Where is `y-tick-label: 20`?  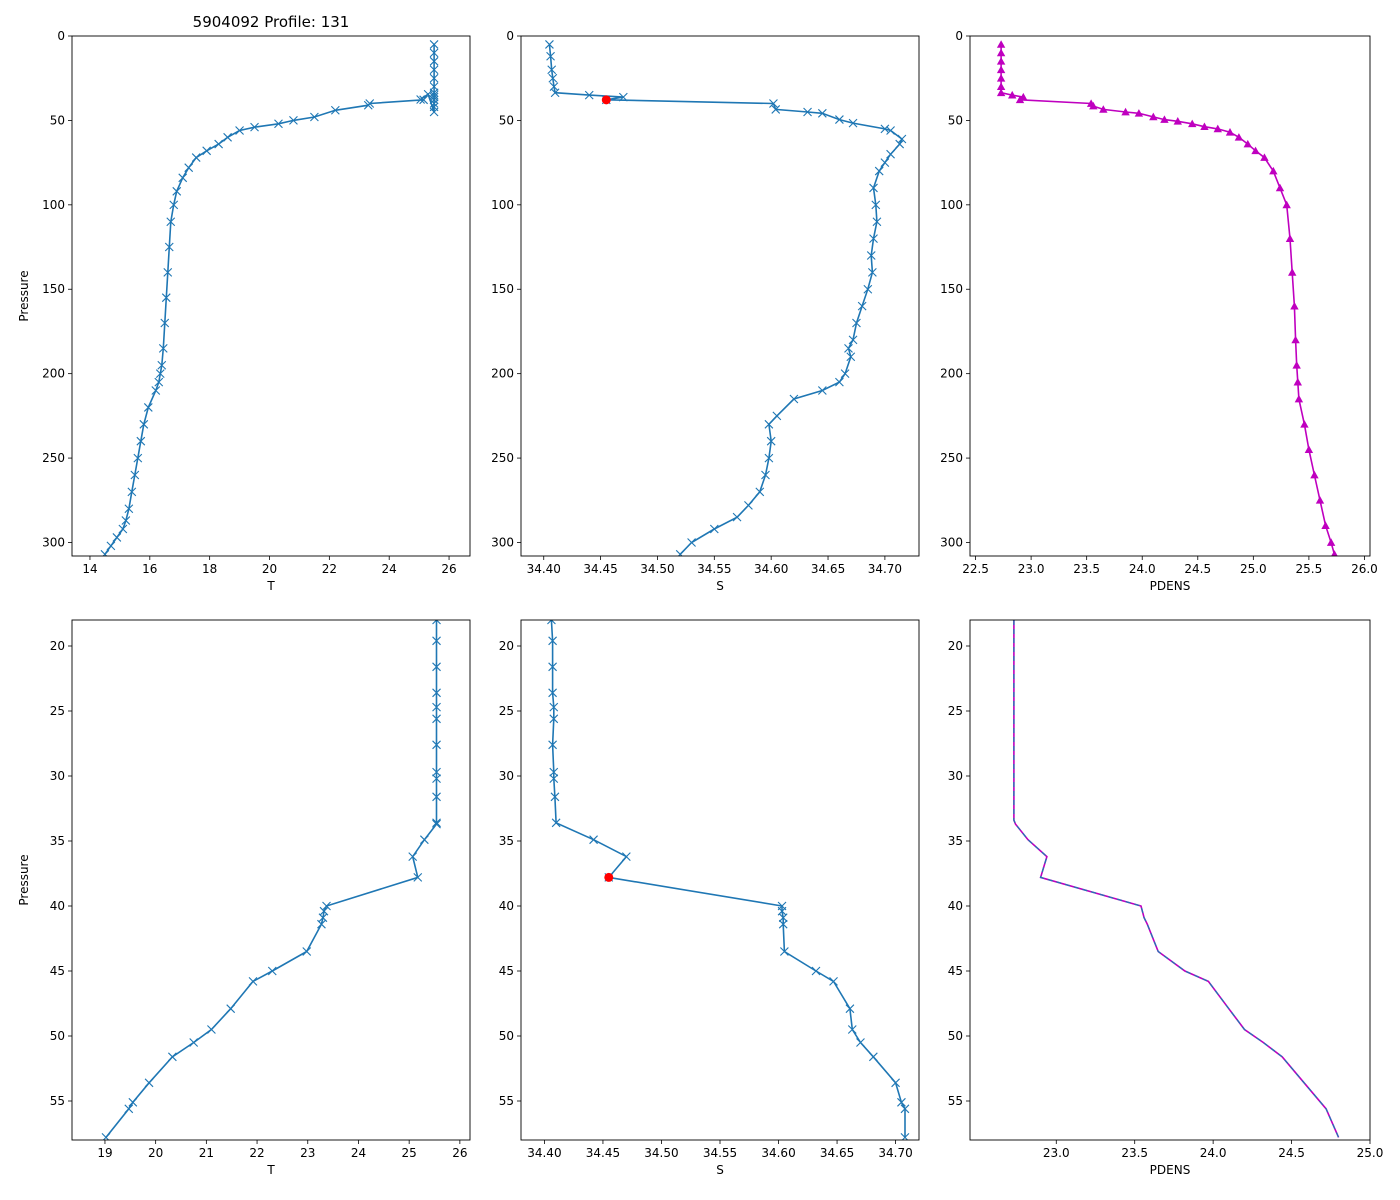 y-tick-label: 20 is located at coordinates (57, 646).